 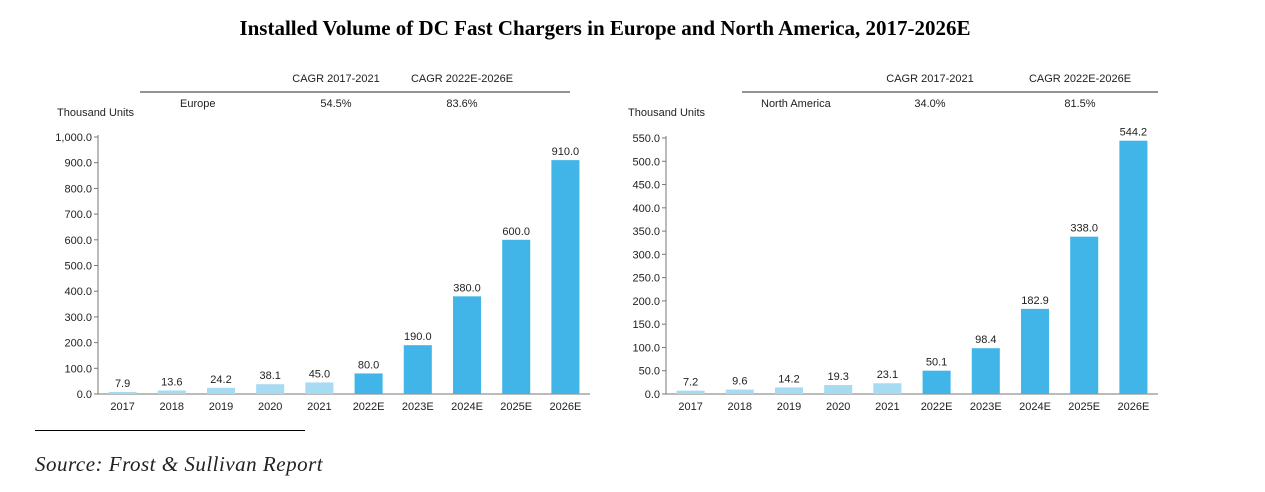 I want to click on data-label: 23.1, so click(x=887, y=375).